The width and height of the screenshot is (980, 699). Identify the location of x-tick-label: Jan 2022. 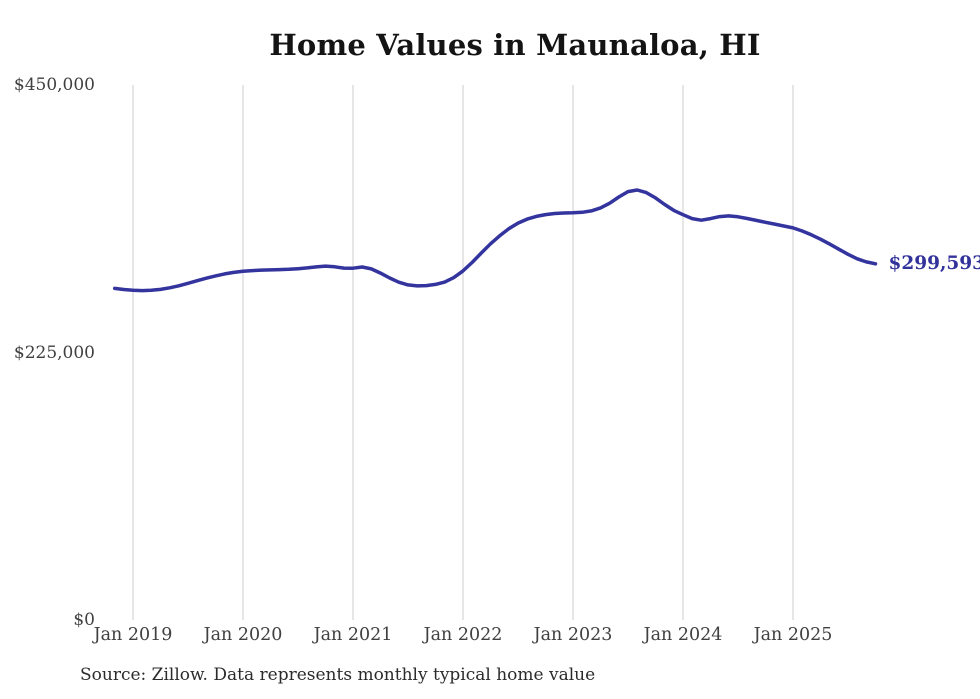
(463, 635).